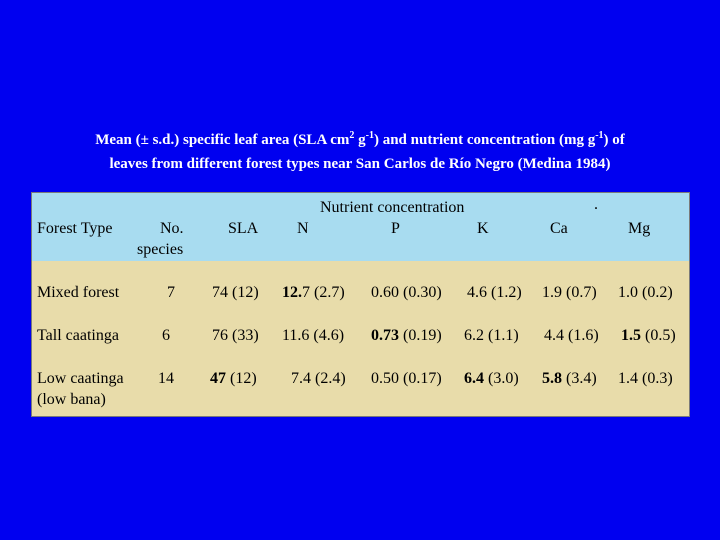 This screenshot has height=540, width=720. What do you see at coordinates (395, 228) in the screenshot?
I see `header-p: P` at bounding box center [395, 228].